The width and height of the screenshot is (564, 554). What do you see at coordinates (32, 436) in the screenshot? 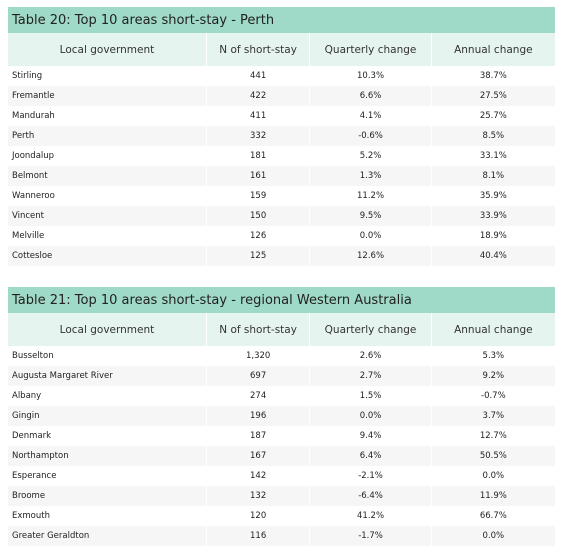
I see `cell-local-government: Denmark` at bounding box center [32, 436].